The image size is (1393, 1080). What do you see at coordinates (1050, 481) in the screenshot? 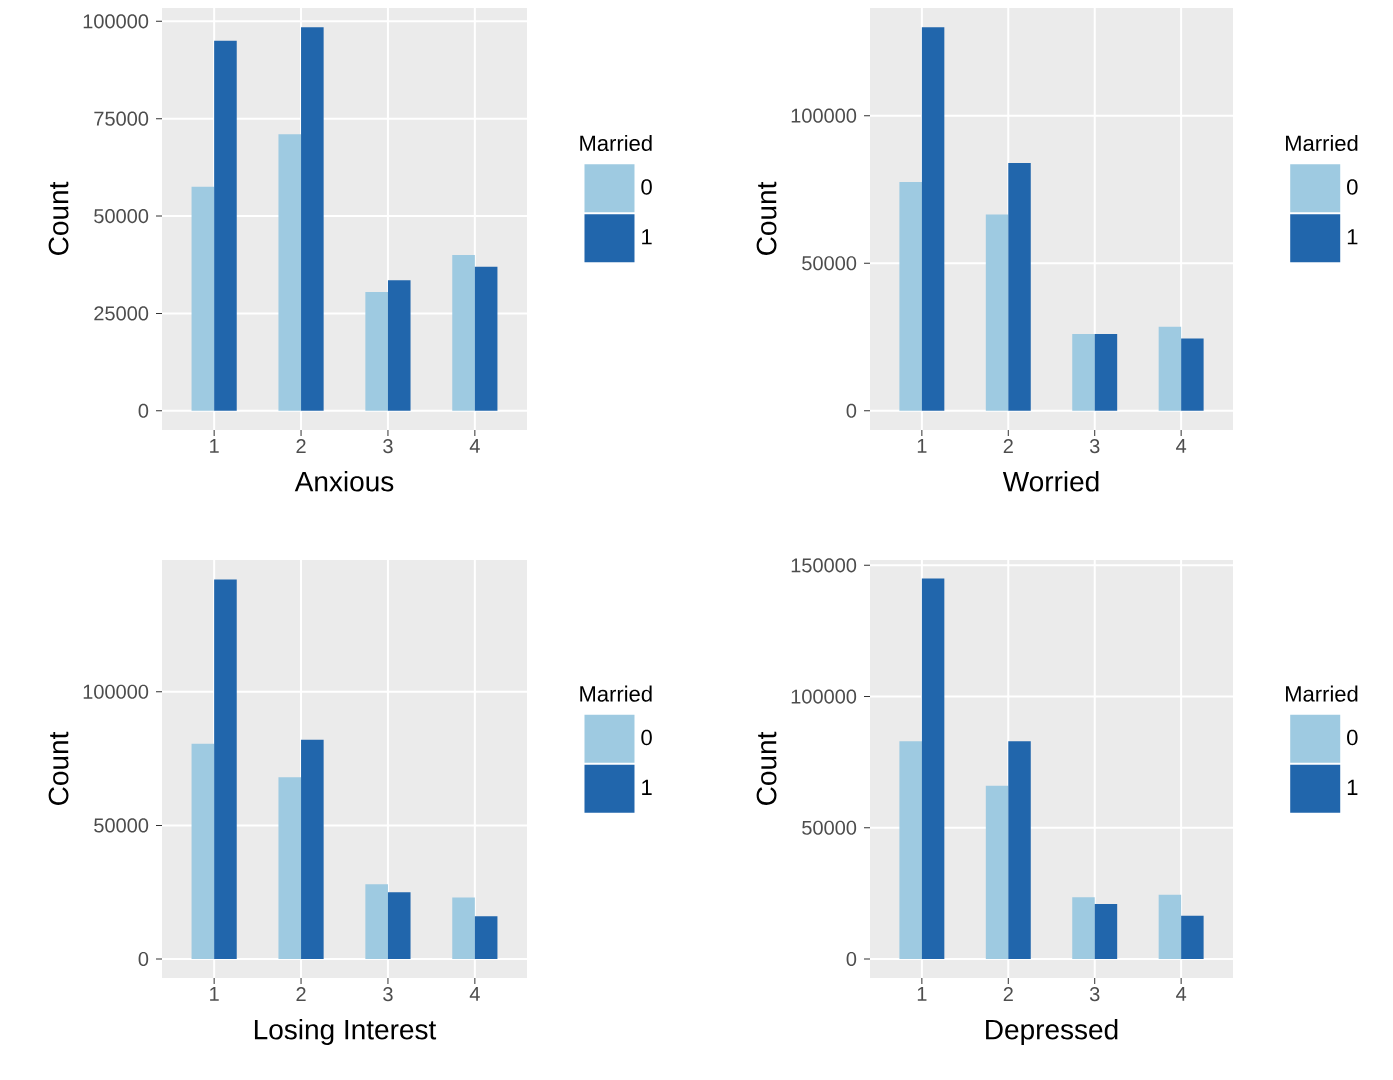
I see `x-axis-title: Worried` at bounding box center [1050, 481].